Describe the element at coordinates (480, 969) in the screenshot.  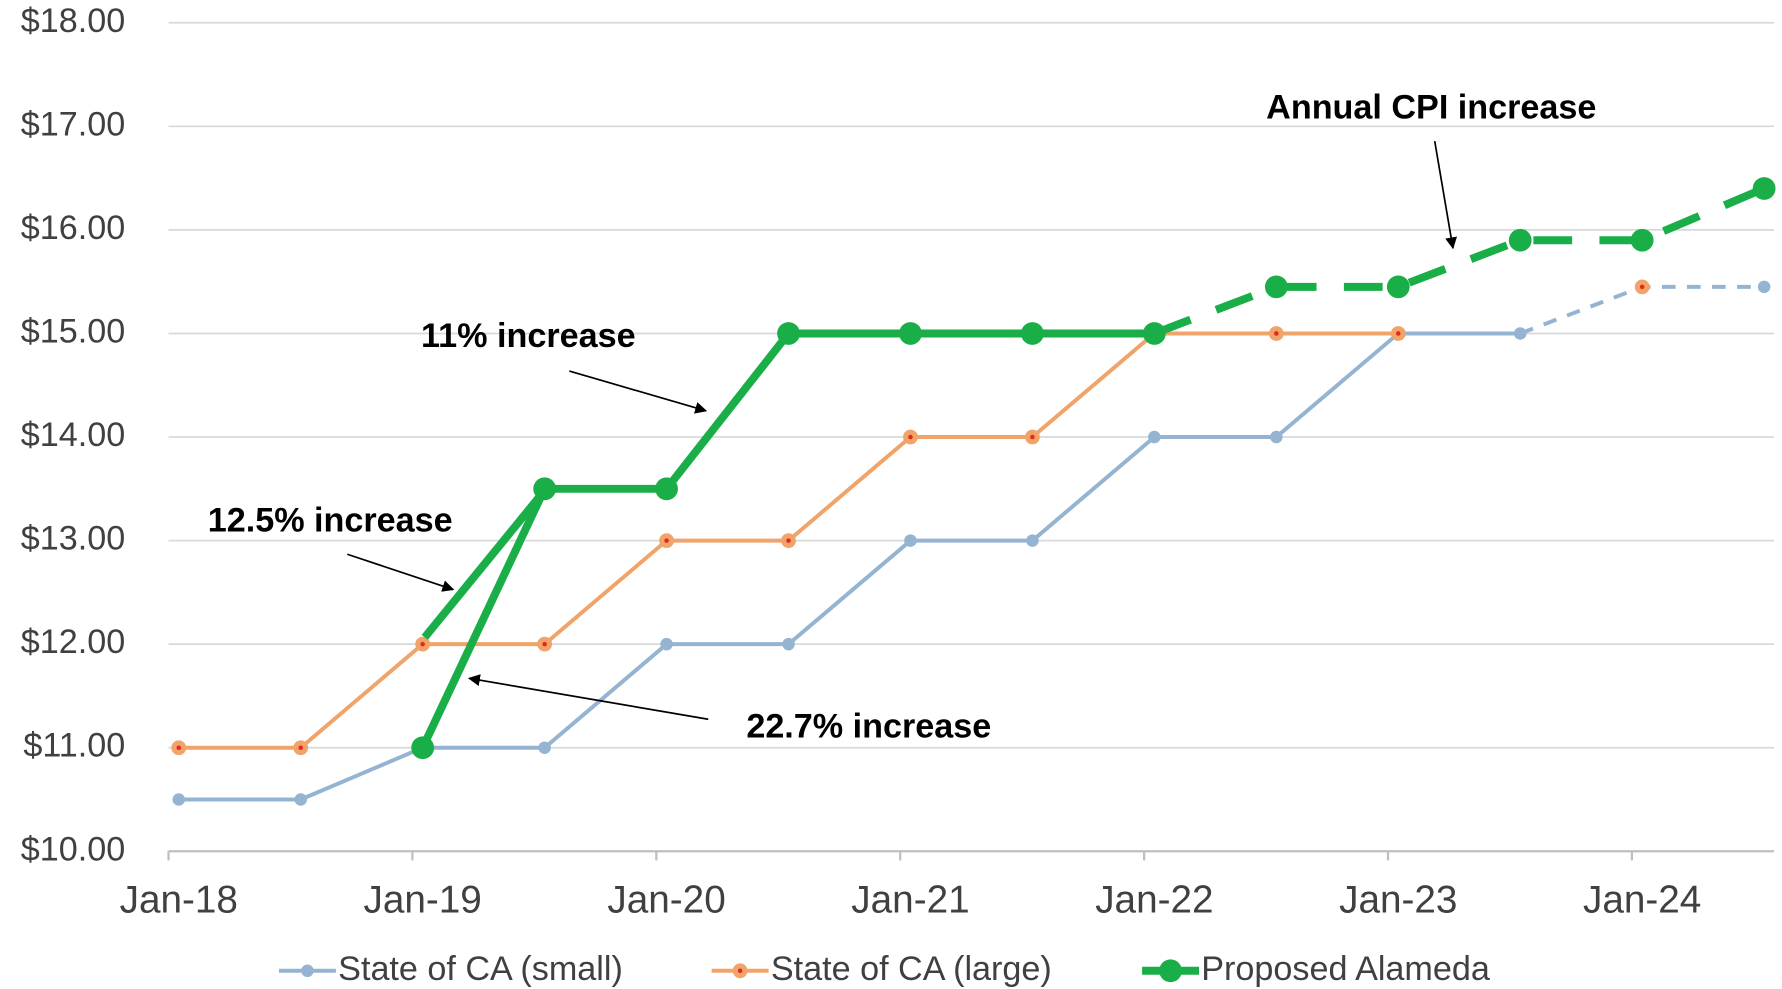
I see `legend-label: State of CA (small)` at that location.